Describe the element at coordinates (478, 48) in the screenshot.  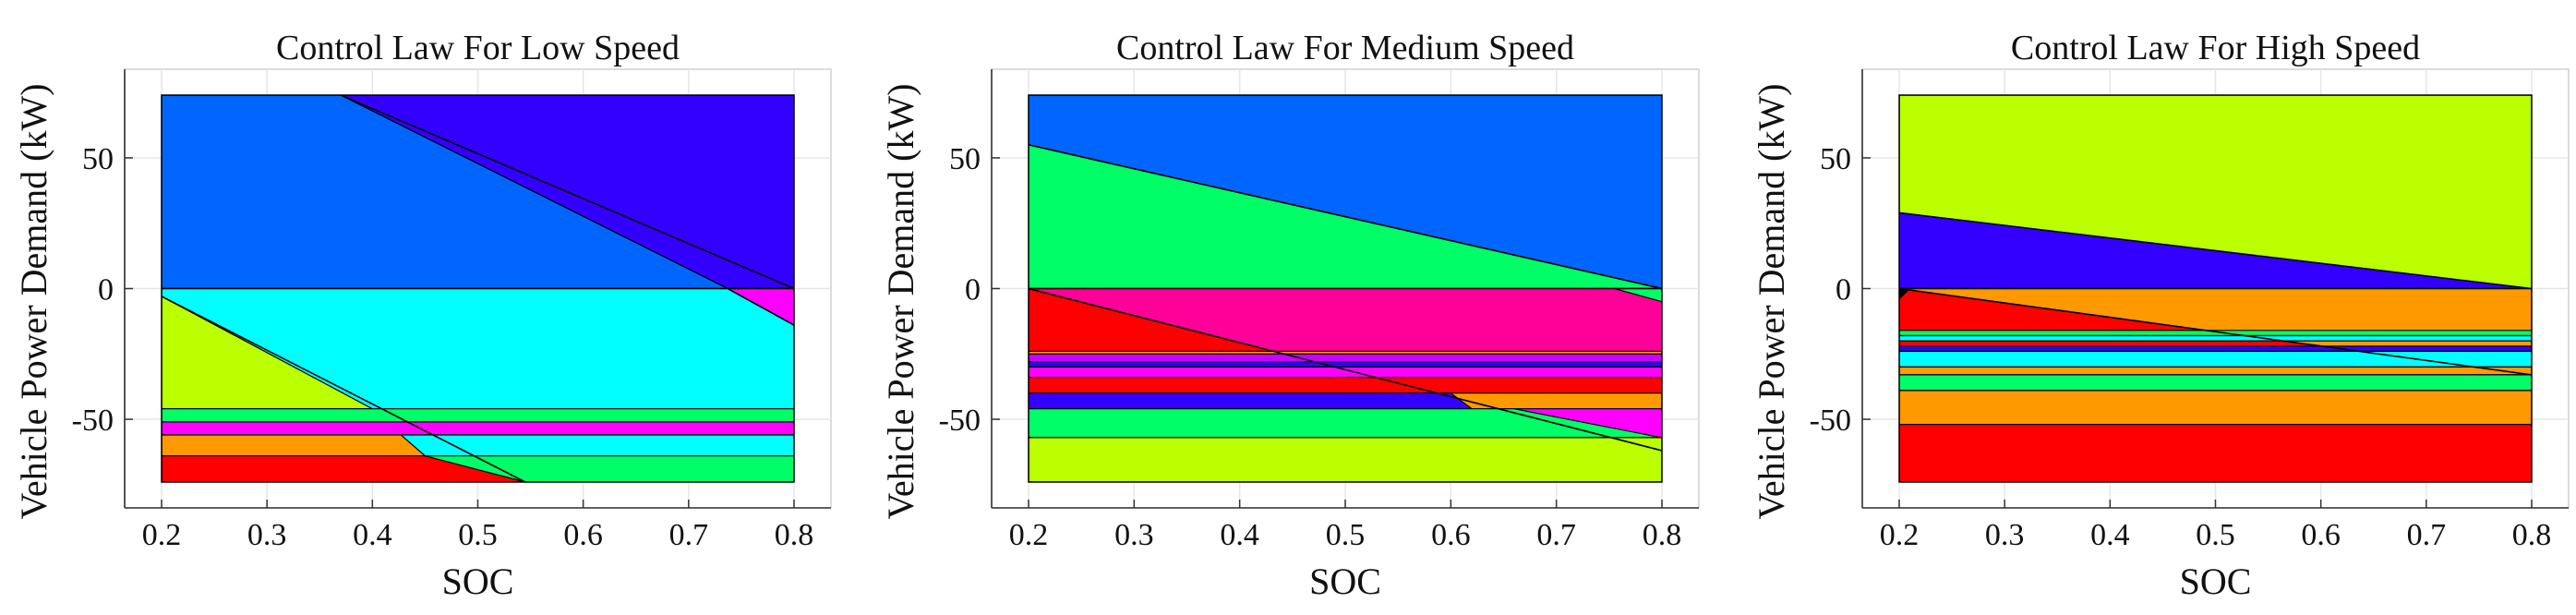
I see `chart-title: Control Law For Low Speed` at that location.